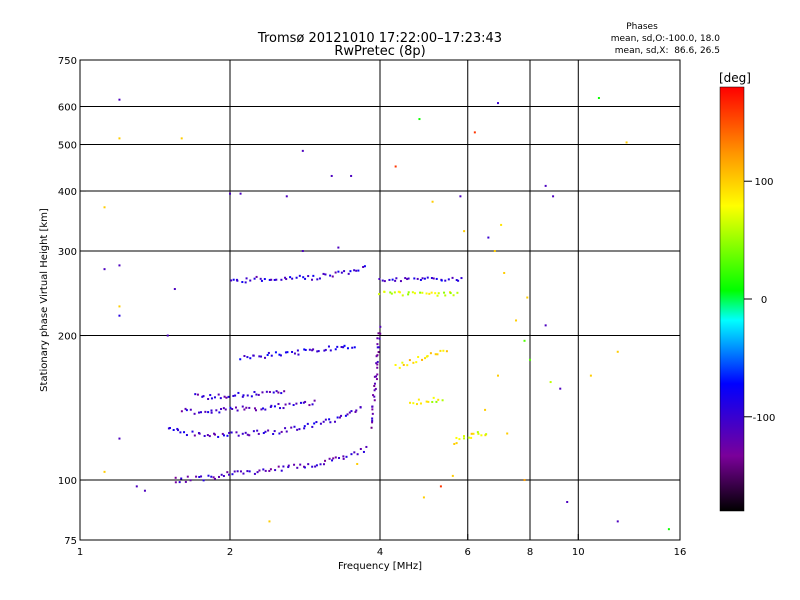 This screenshot has width=800, height=600. What do you see at coordinates (67, 61) in the screenshot?
I see `y-tick-label: 750` at bounding box center [67, 61].